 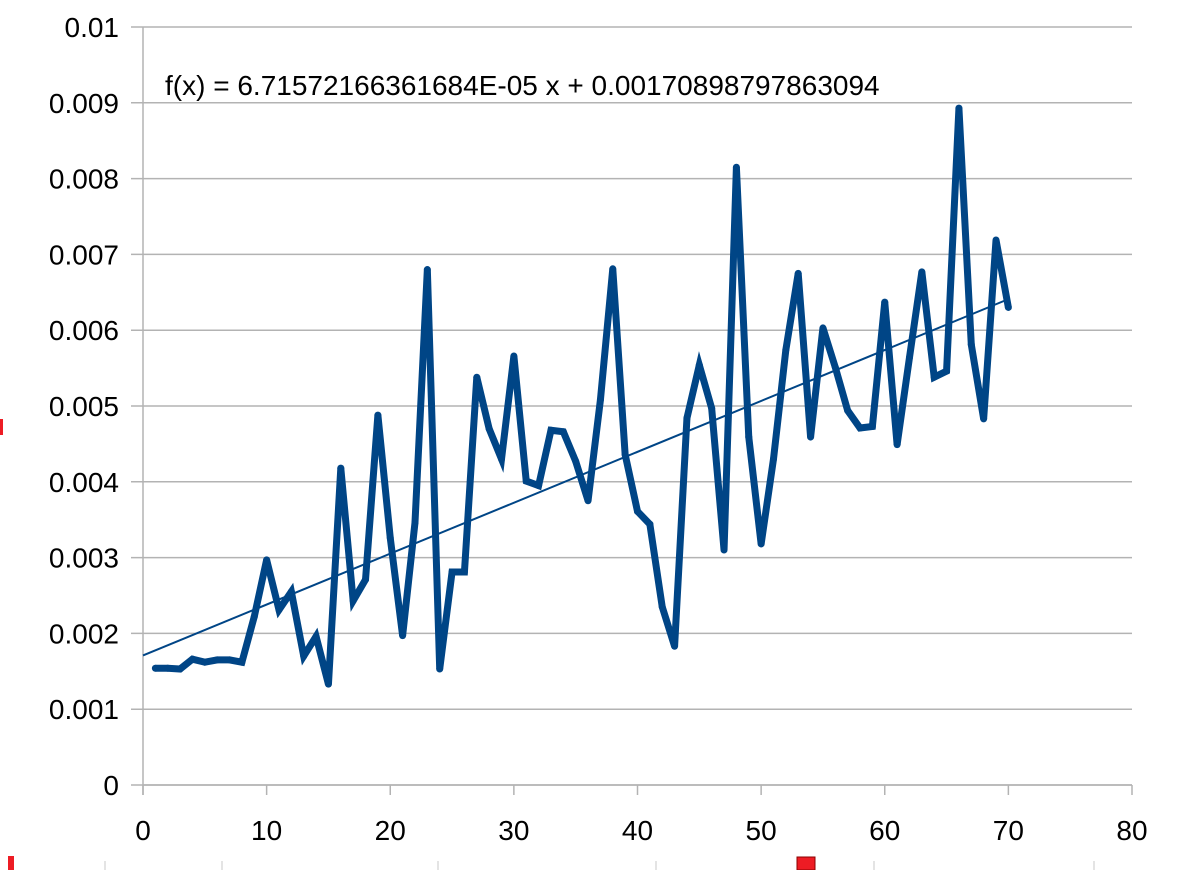 What do you see at coordinates (84, 633) in the screenshot?
I see `y-tick-label: 0.002` at bounding box center [84, 633].